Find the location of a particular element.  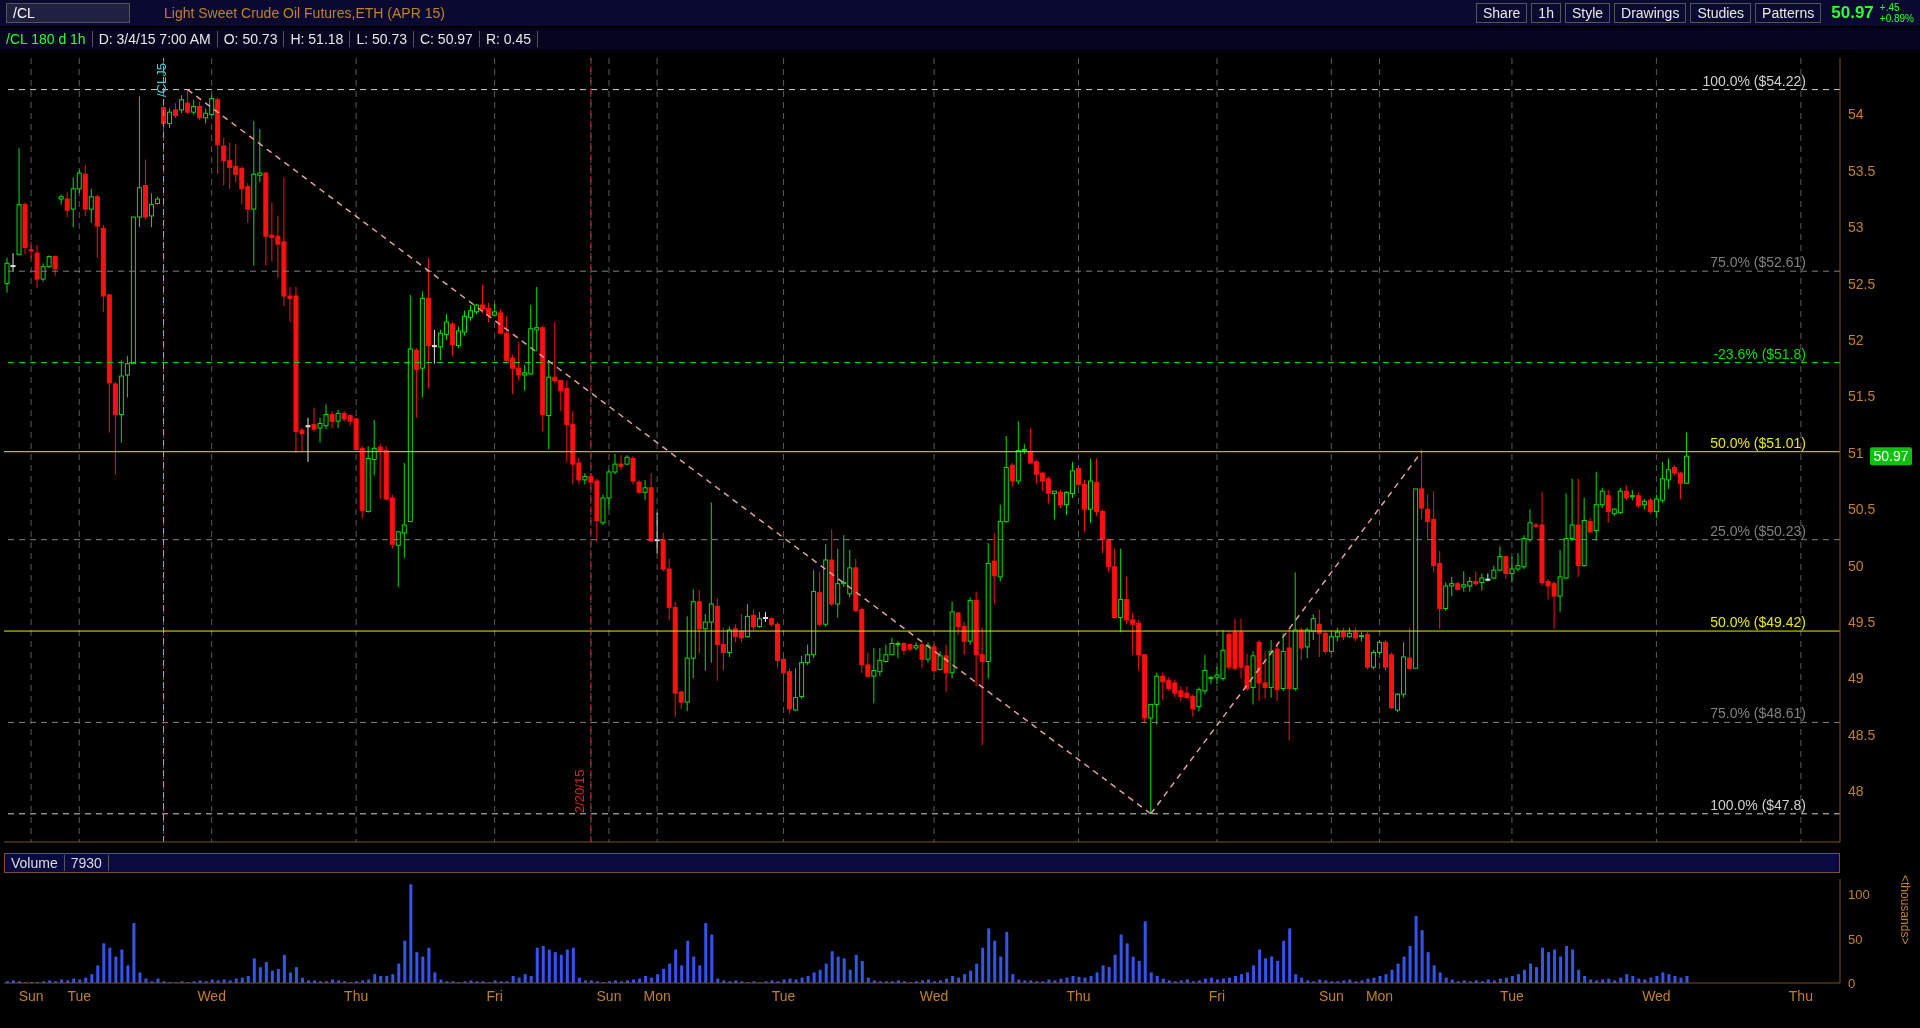

text: Patterns is located at coordinates (1788, 13).